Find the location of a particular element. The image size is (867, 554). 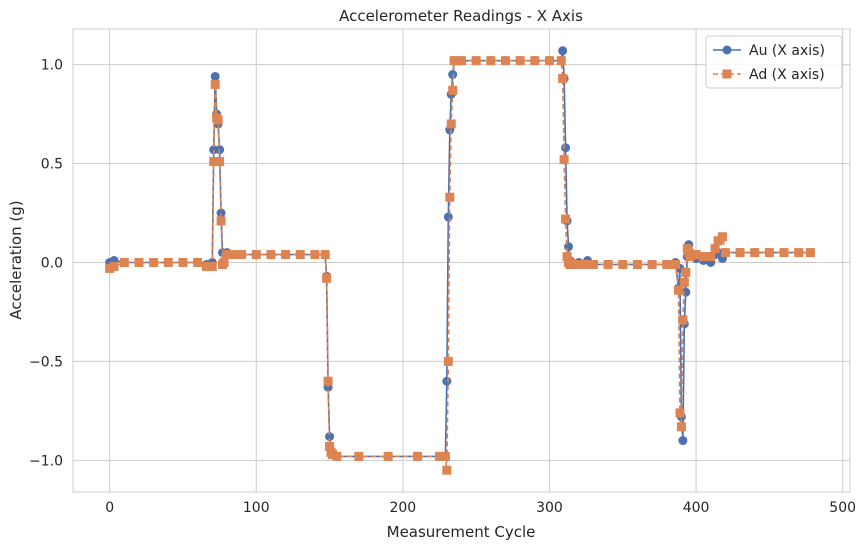

x-tick-label: 100 is located at coordinates (256, 508).